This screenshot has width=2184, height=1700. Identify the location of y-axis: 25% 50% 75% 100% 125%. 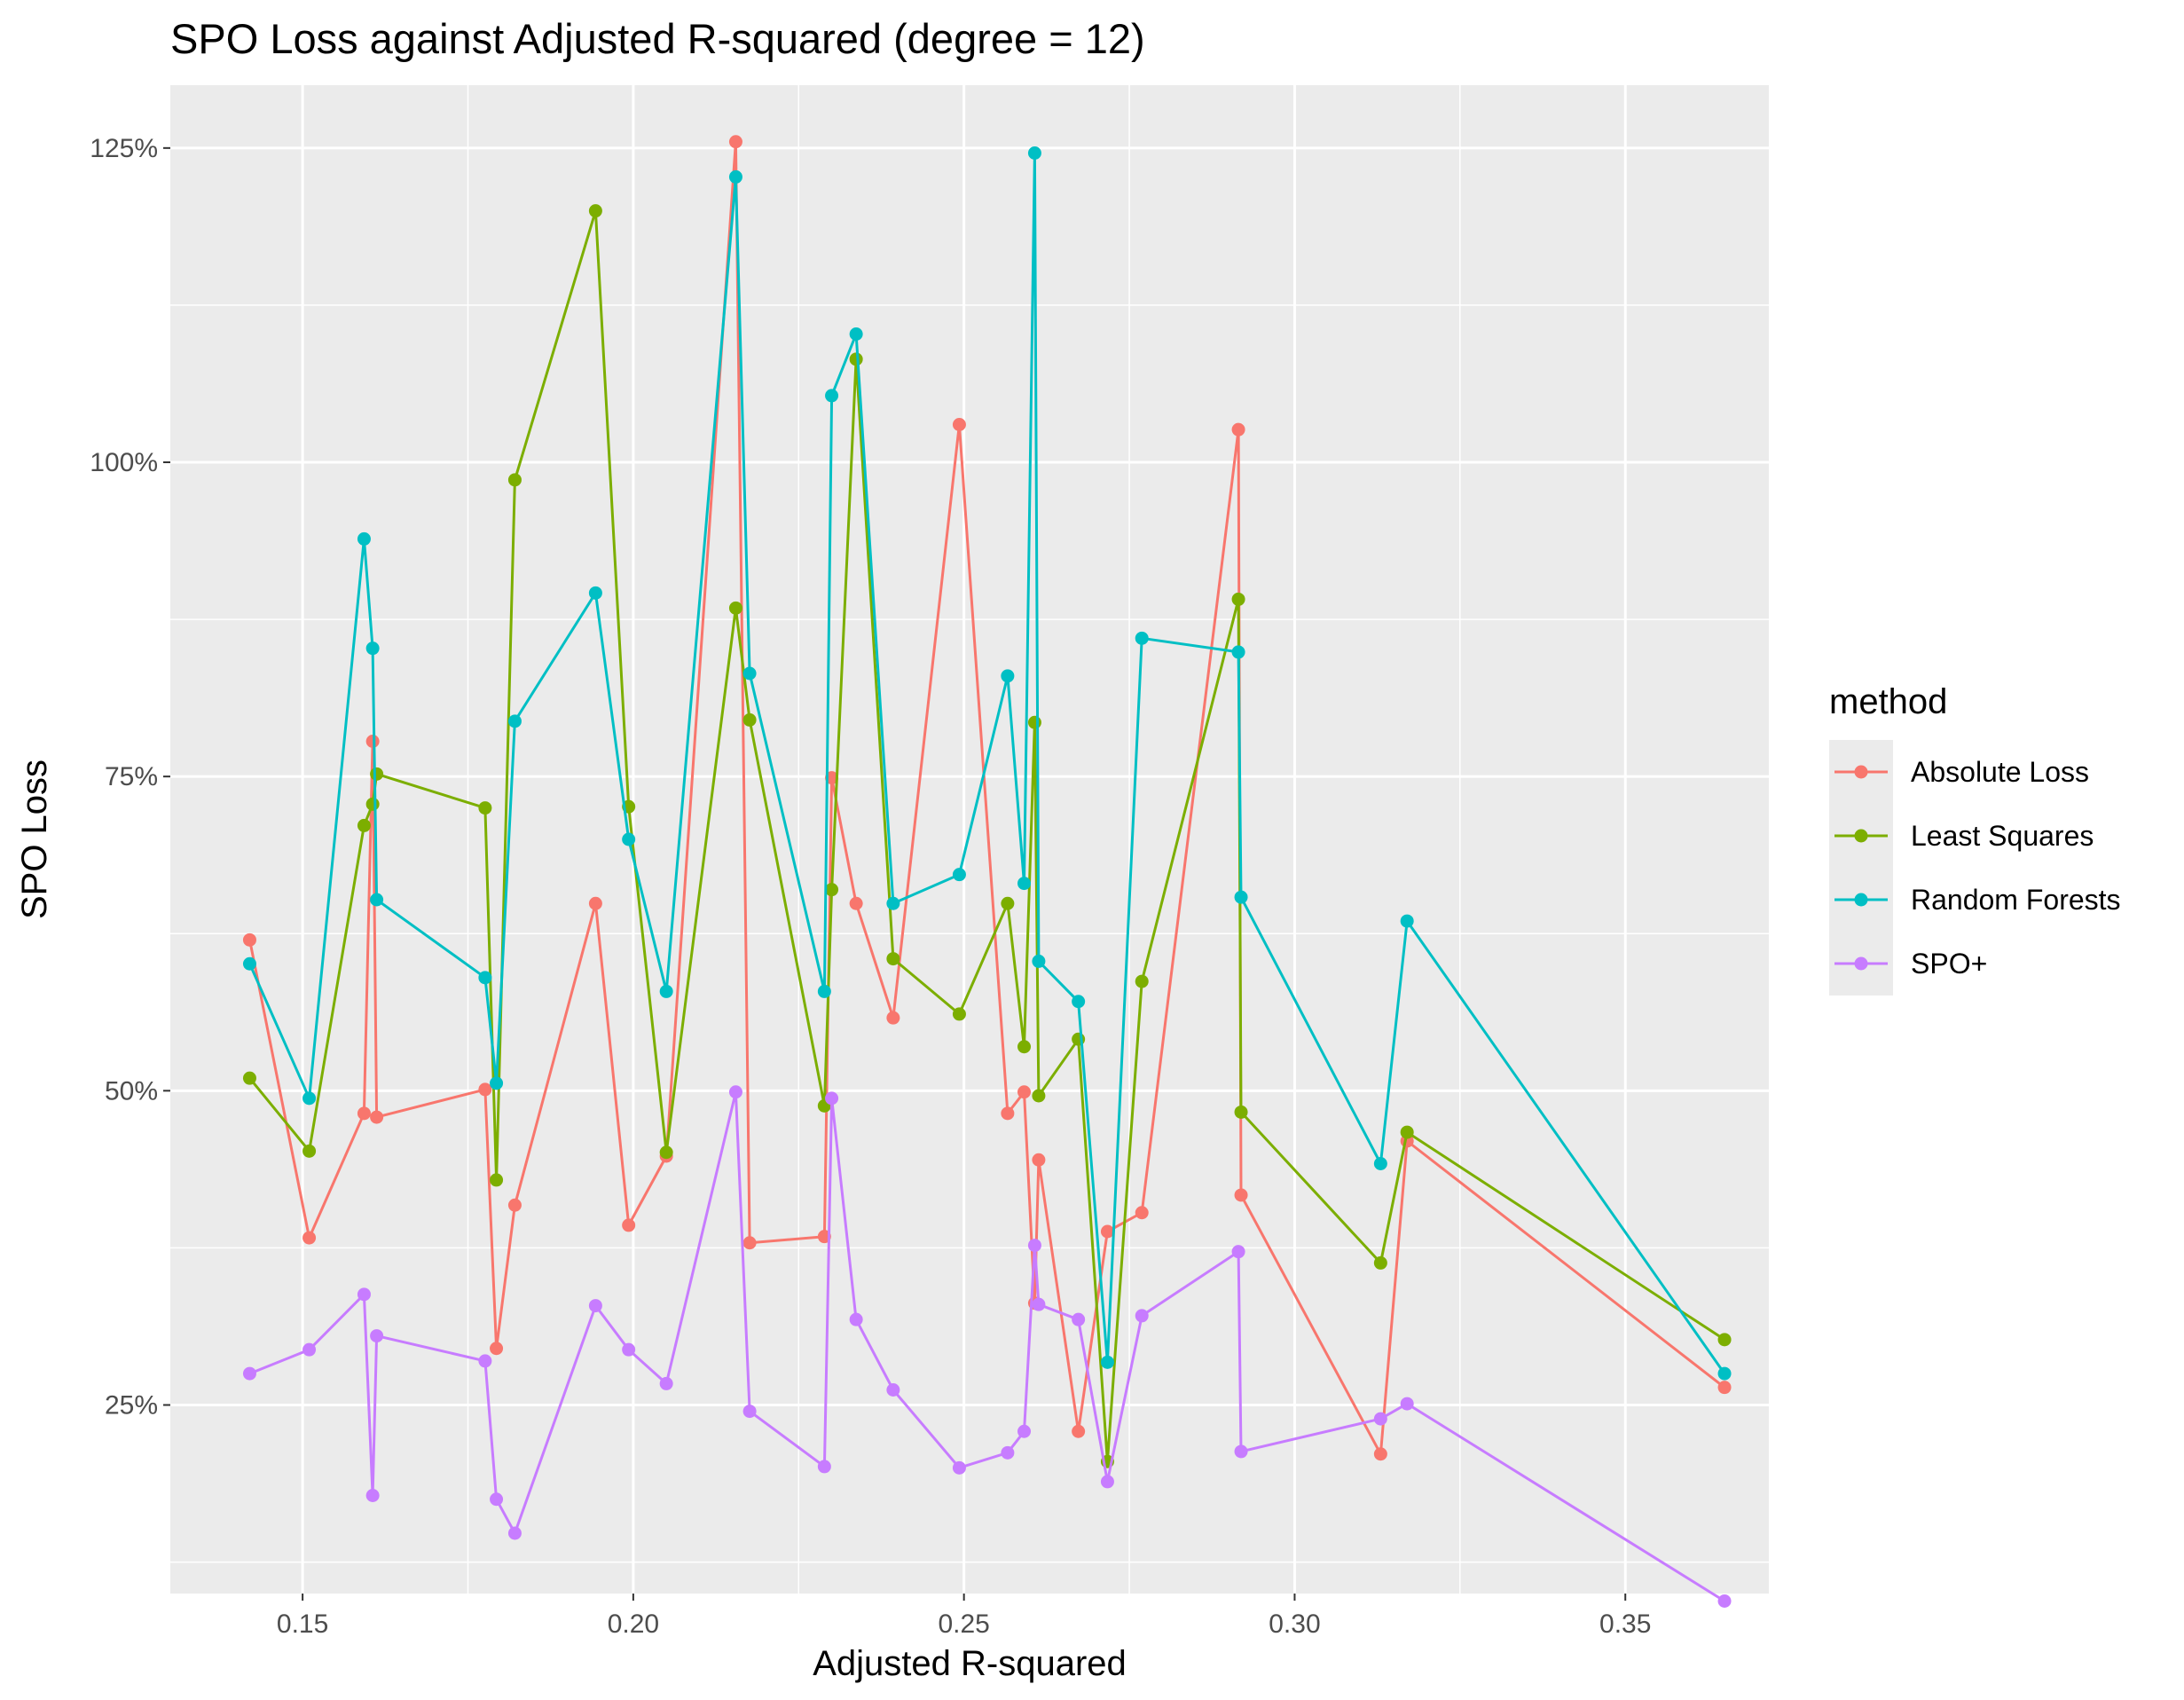
(130, 777).